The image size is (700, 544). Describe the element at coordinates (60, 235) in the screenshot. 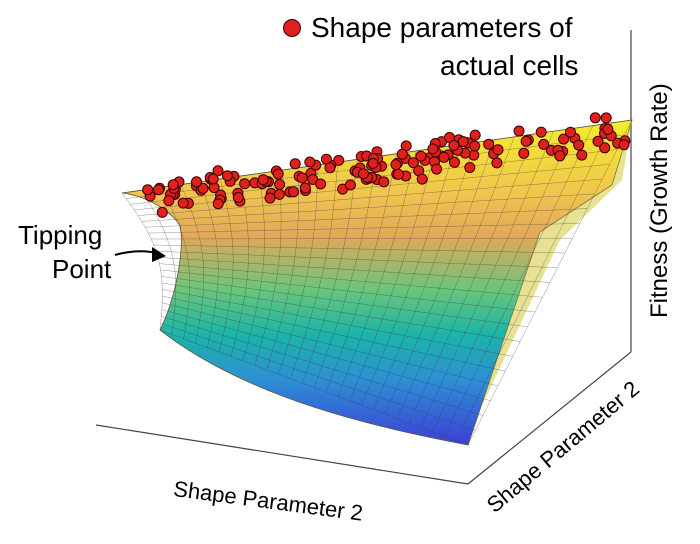

I see `tipping-point-label-line1: Tipping` at that location.